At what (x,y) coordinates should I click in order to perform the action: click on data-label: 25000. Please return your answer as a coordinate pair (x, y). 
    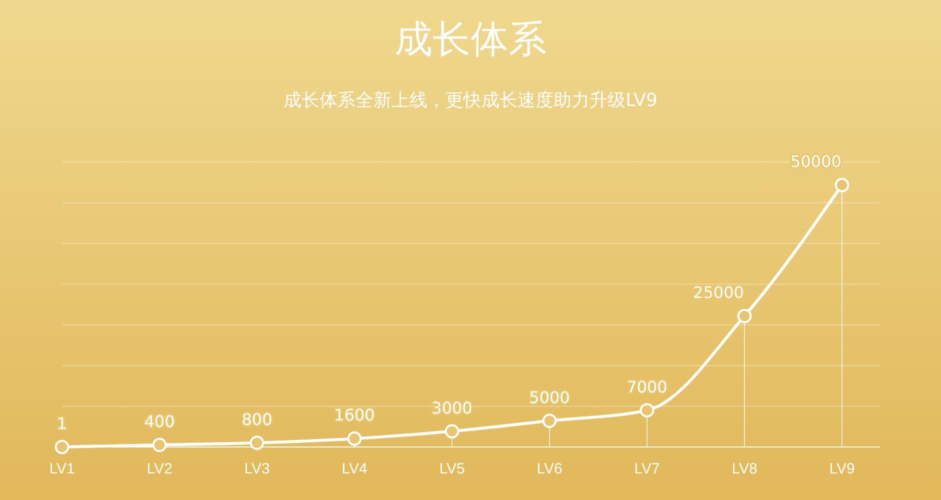
    Looking at the image, I should click on (718, 292).